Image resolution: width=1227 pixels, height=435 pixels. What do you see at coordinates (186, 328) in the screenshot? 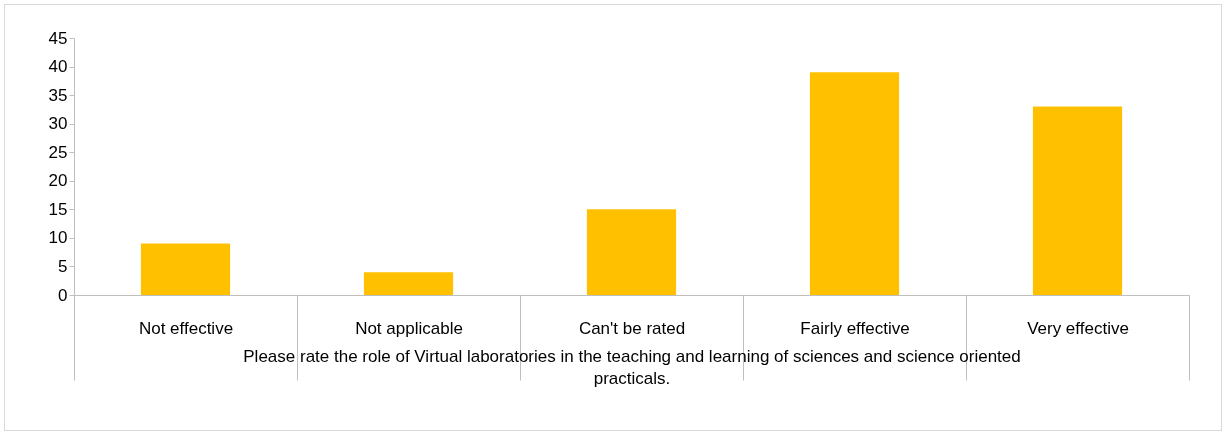
I see `x-tick-label: Not effective` at bounding box center [186, 328].